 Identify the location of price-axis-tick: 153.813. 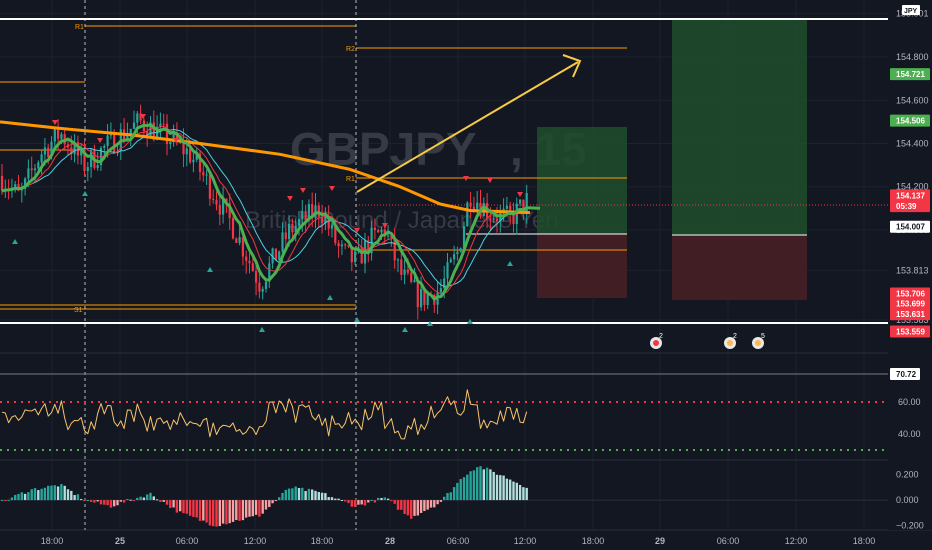
(912, 270).